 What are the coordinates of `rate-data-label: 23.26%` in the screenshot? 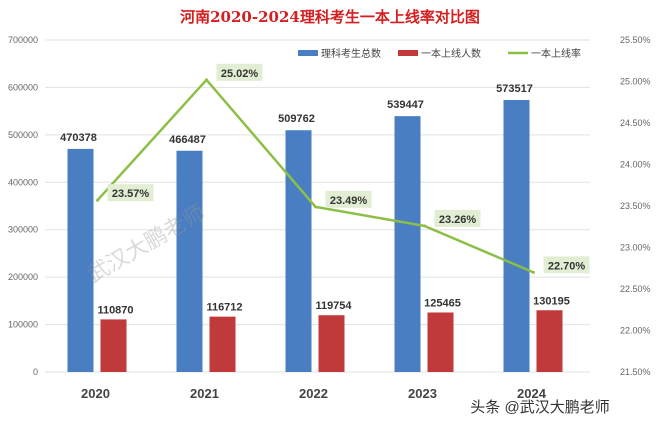 It's located at (458, 220).